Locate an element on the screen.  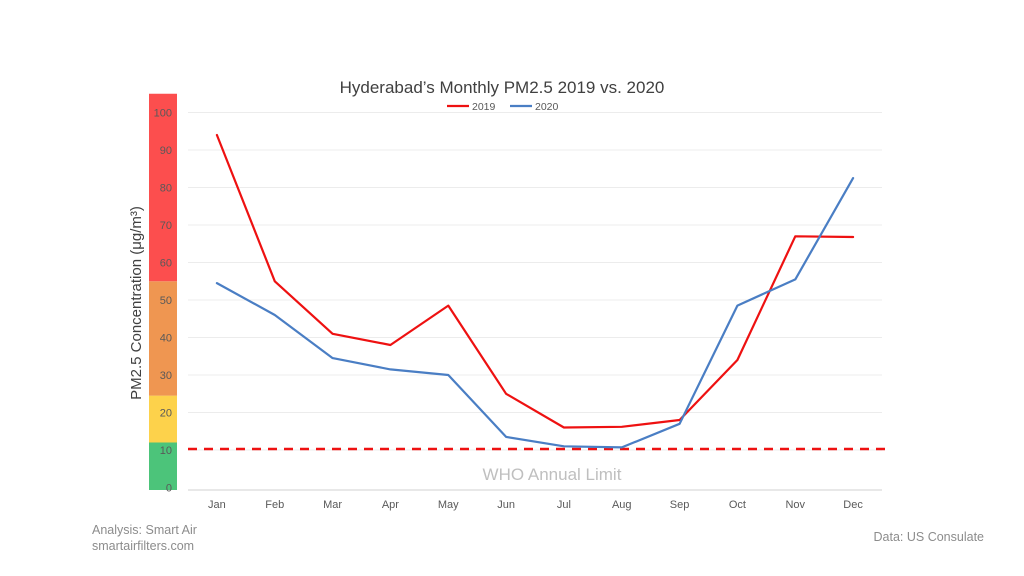
y-tick-label: 50 is located at coordinates (166, 301).